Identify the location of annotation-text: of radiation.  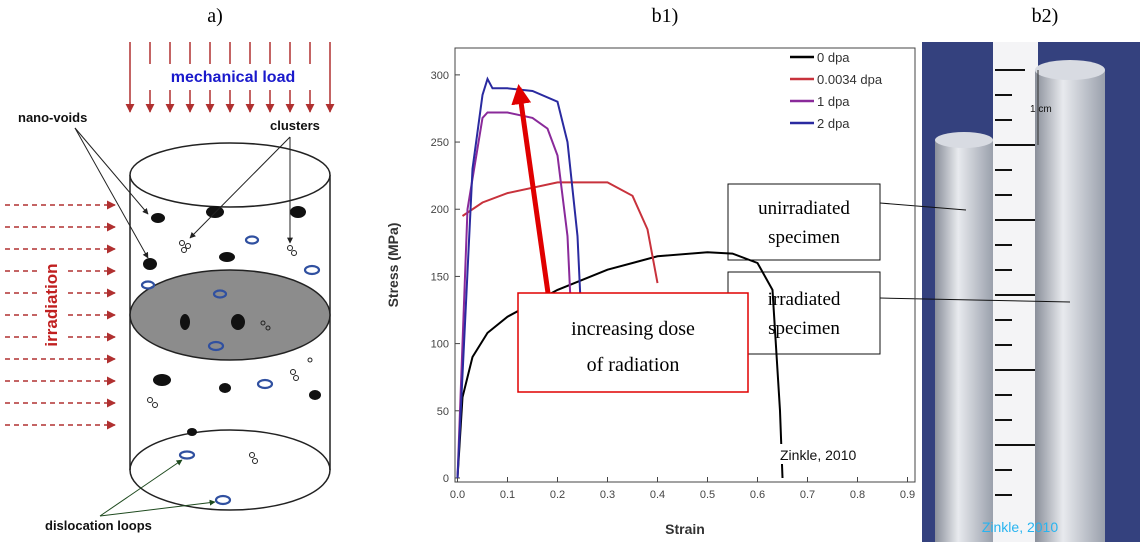
(633, 365).